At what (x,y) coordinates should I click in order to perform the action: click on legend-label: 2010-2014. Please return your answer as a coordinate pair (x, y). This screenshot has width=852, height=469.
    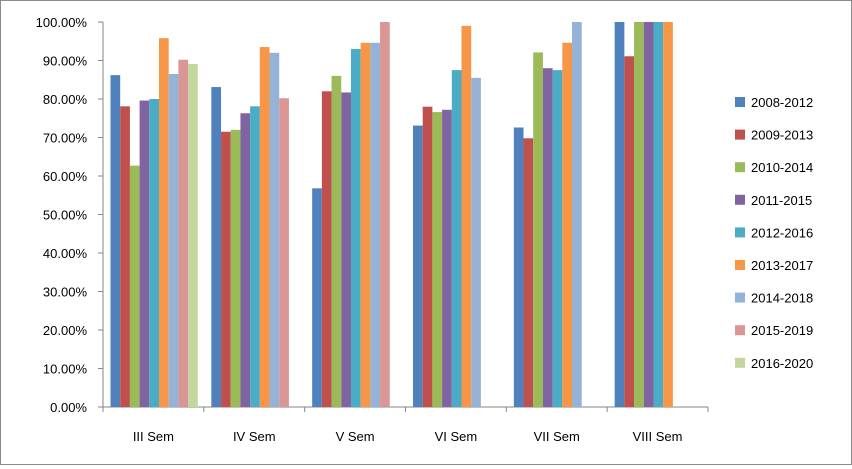
    Looking at the image, I should click on (782, 167).